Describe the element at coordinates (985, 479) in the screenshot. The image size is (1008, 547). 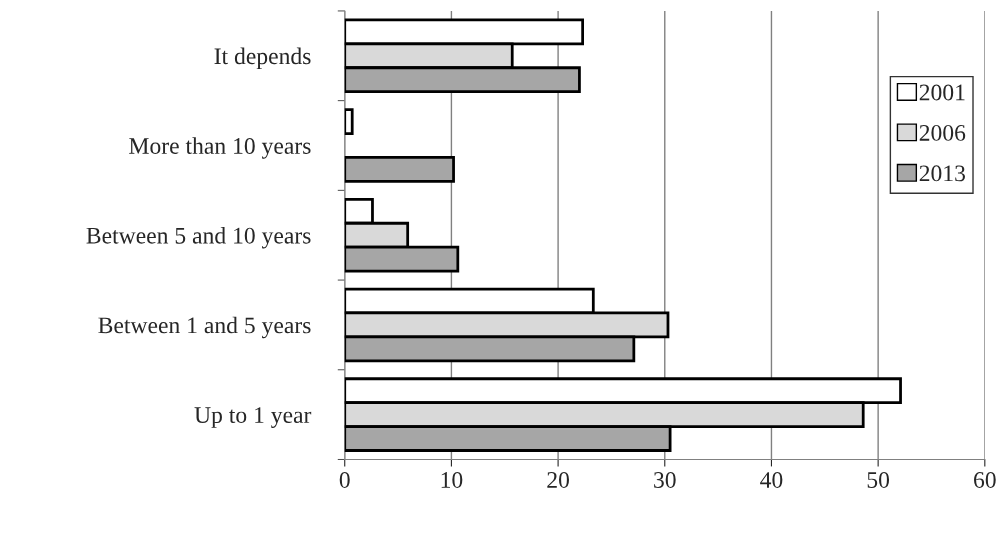
I see `x-tick-label: 60` at that location.